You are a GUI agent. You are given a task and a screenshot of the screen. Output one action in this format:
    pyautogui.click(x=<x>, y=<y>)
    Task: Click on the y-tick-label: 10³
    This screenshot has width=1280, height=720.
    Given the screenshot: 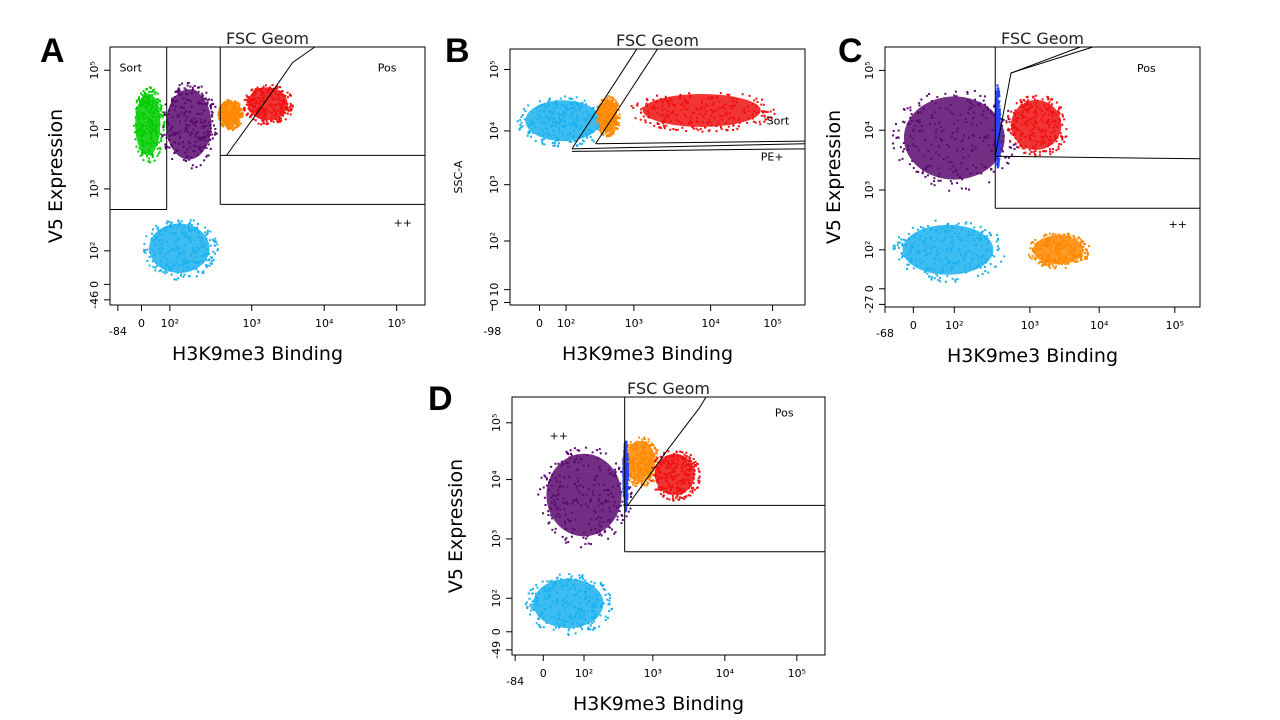 What is the action you would take?
    pyautogui.click(x=494, y=184)
    